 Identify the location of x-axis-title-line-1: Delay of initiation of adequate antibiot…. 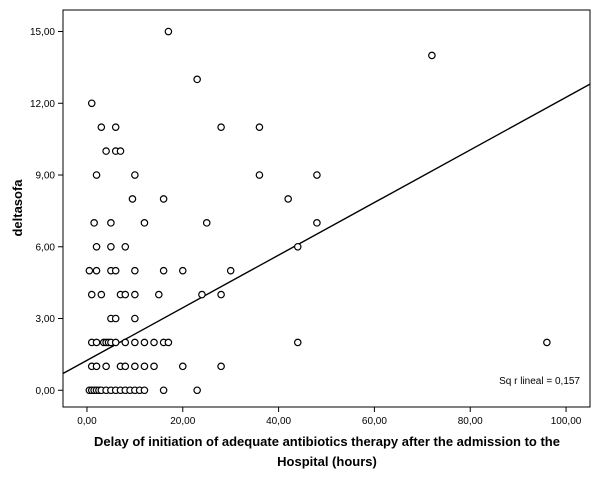
(327, 441).